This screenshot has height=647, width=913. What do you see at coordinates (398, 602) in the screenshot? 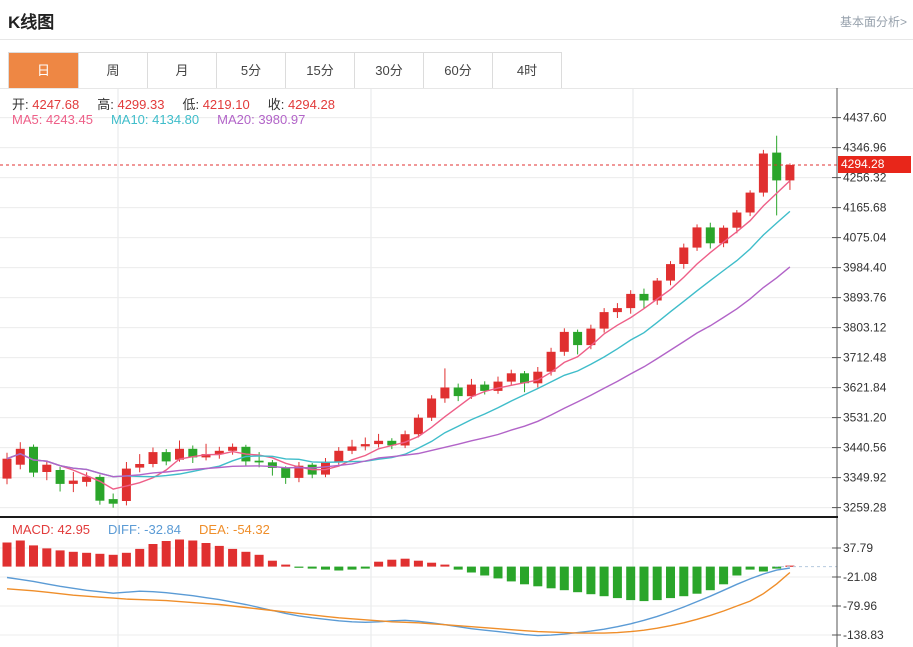
I see `diff-line` at bounding box center [398, 602].